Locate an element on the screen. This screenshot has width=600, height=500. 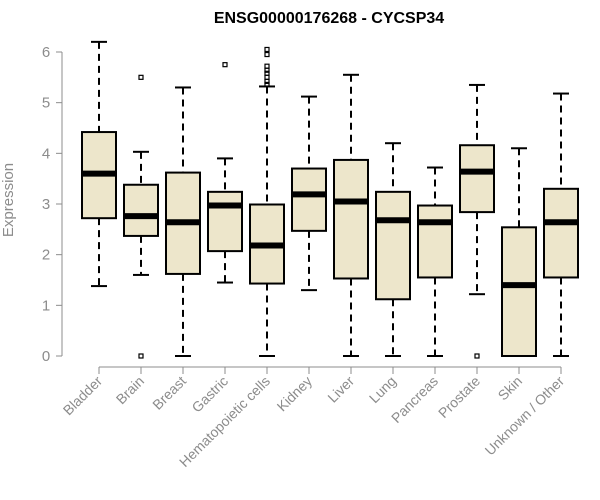
y-tick-label: 3 is located at coordinates (46, 204).